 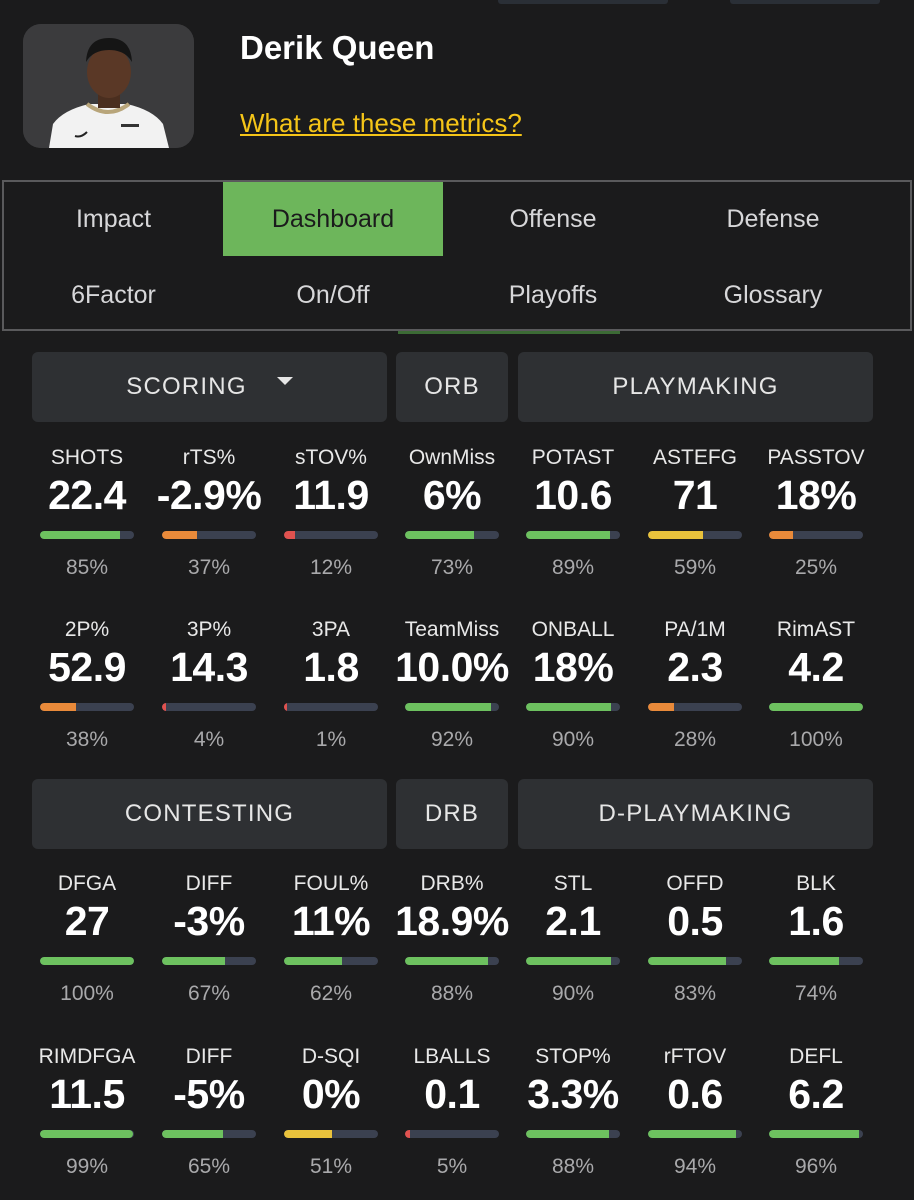 I want to click on stat-label: RIMDFGA, so click(x=87, y=1056).